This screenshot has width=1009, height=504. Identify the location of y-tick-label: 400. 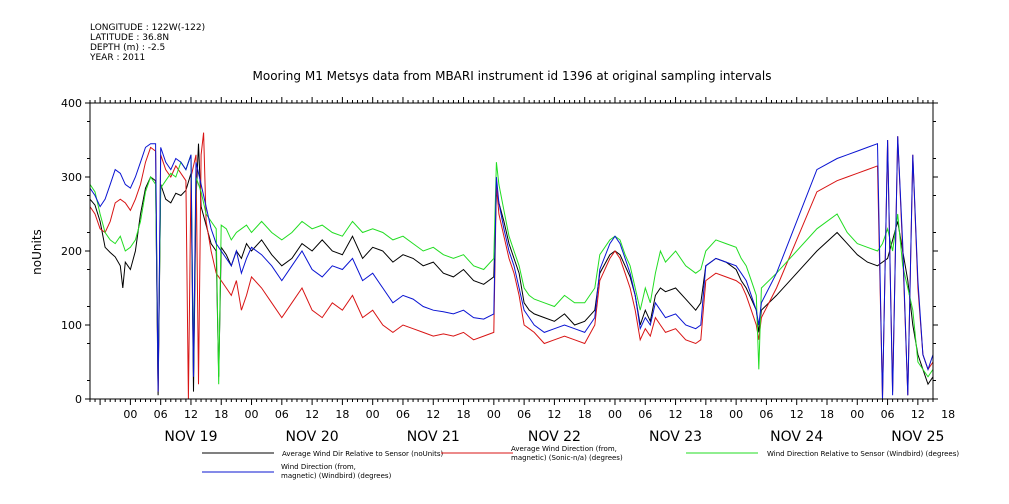
(71, 103).